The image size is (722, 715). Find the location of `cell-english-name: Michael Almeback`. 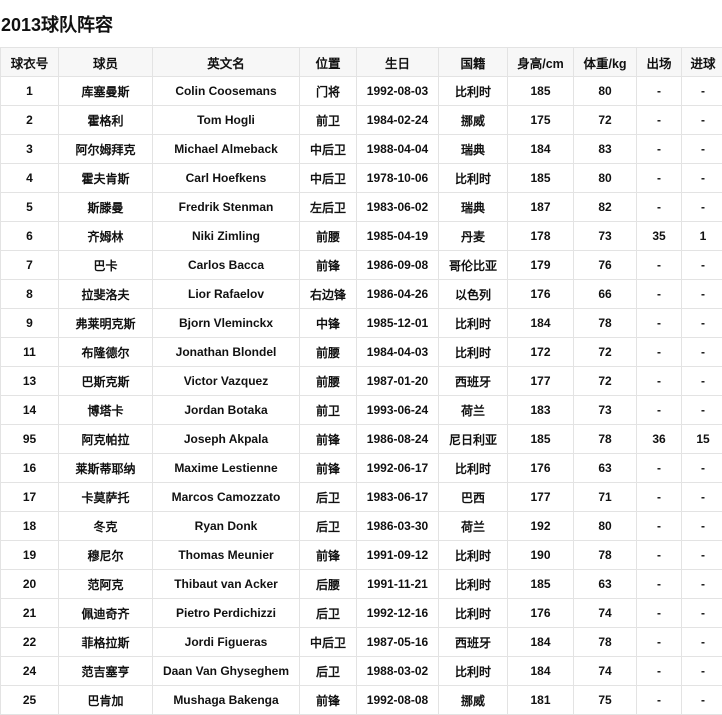

cell-english-name: Michael Almeback is located at coordinates (226, 149).